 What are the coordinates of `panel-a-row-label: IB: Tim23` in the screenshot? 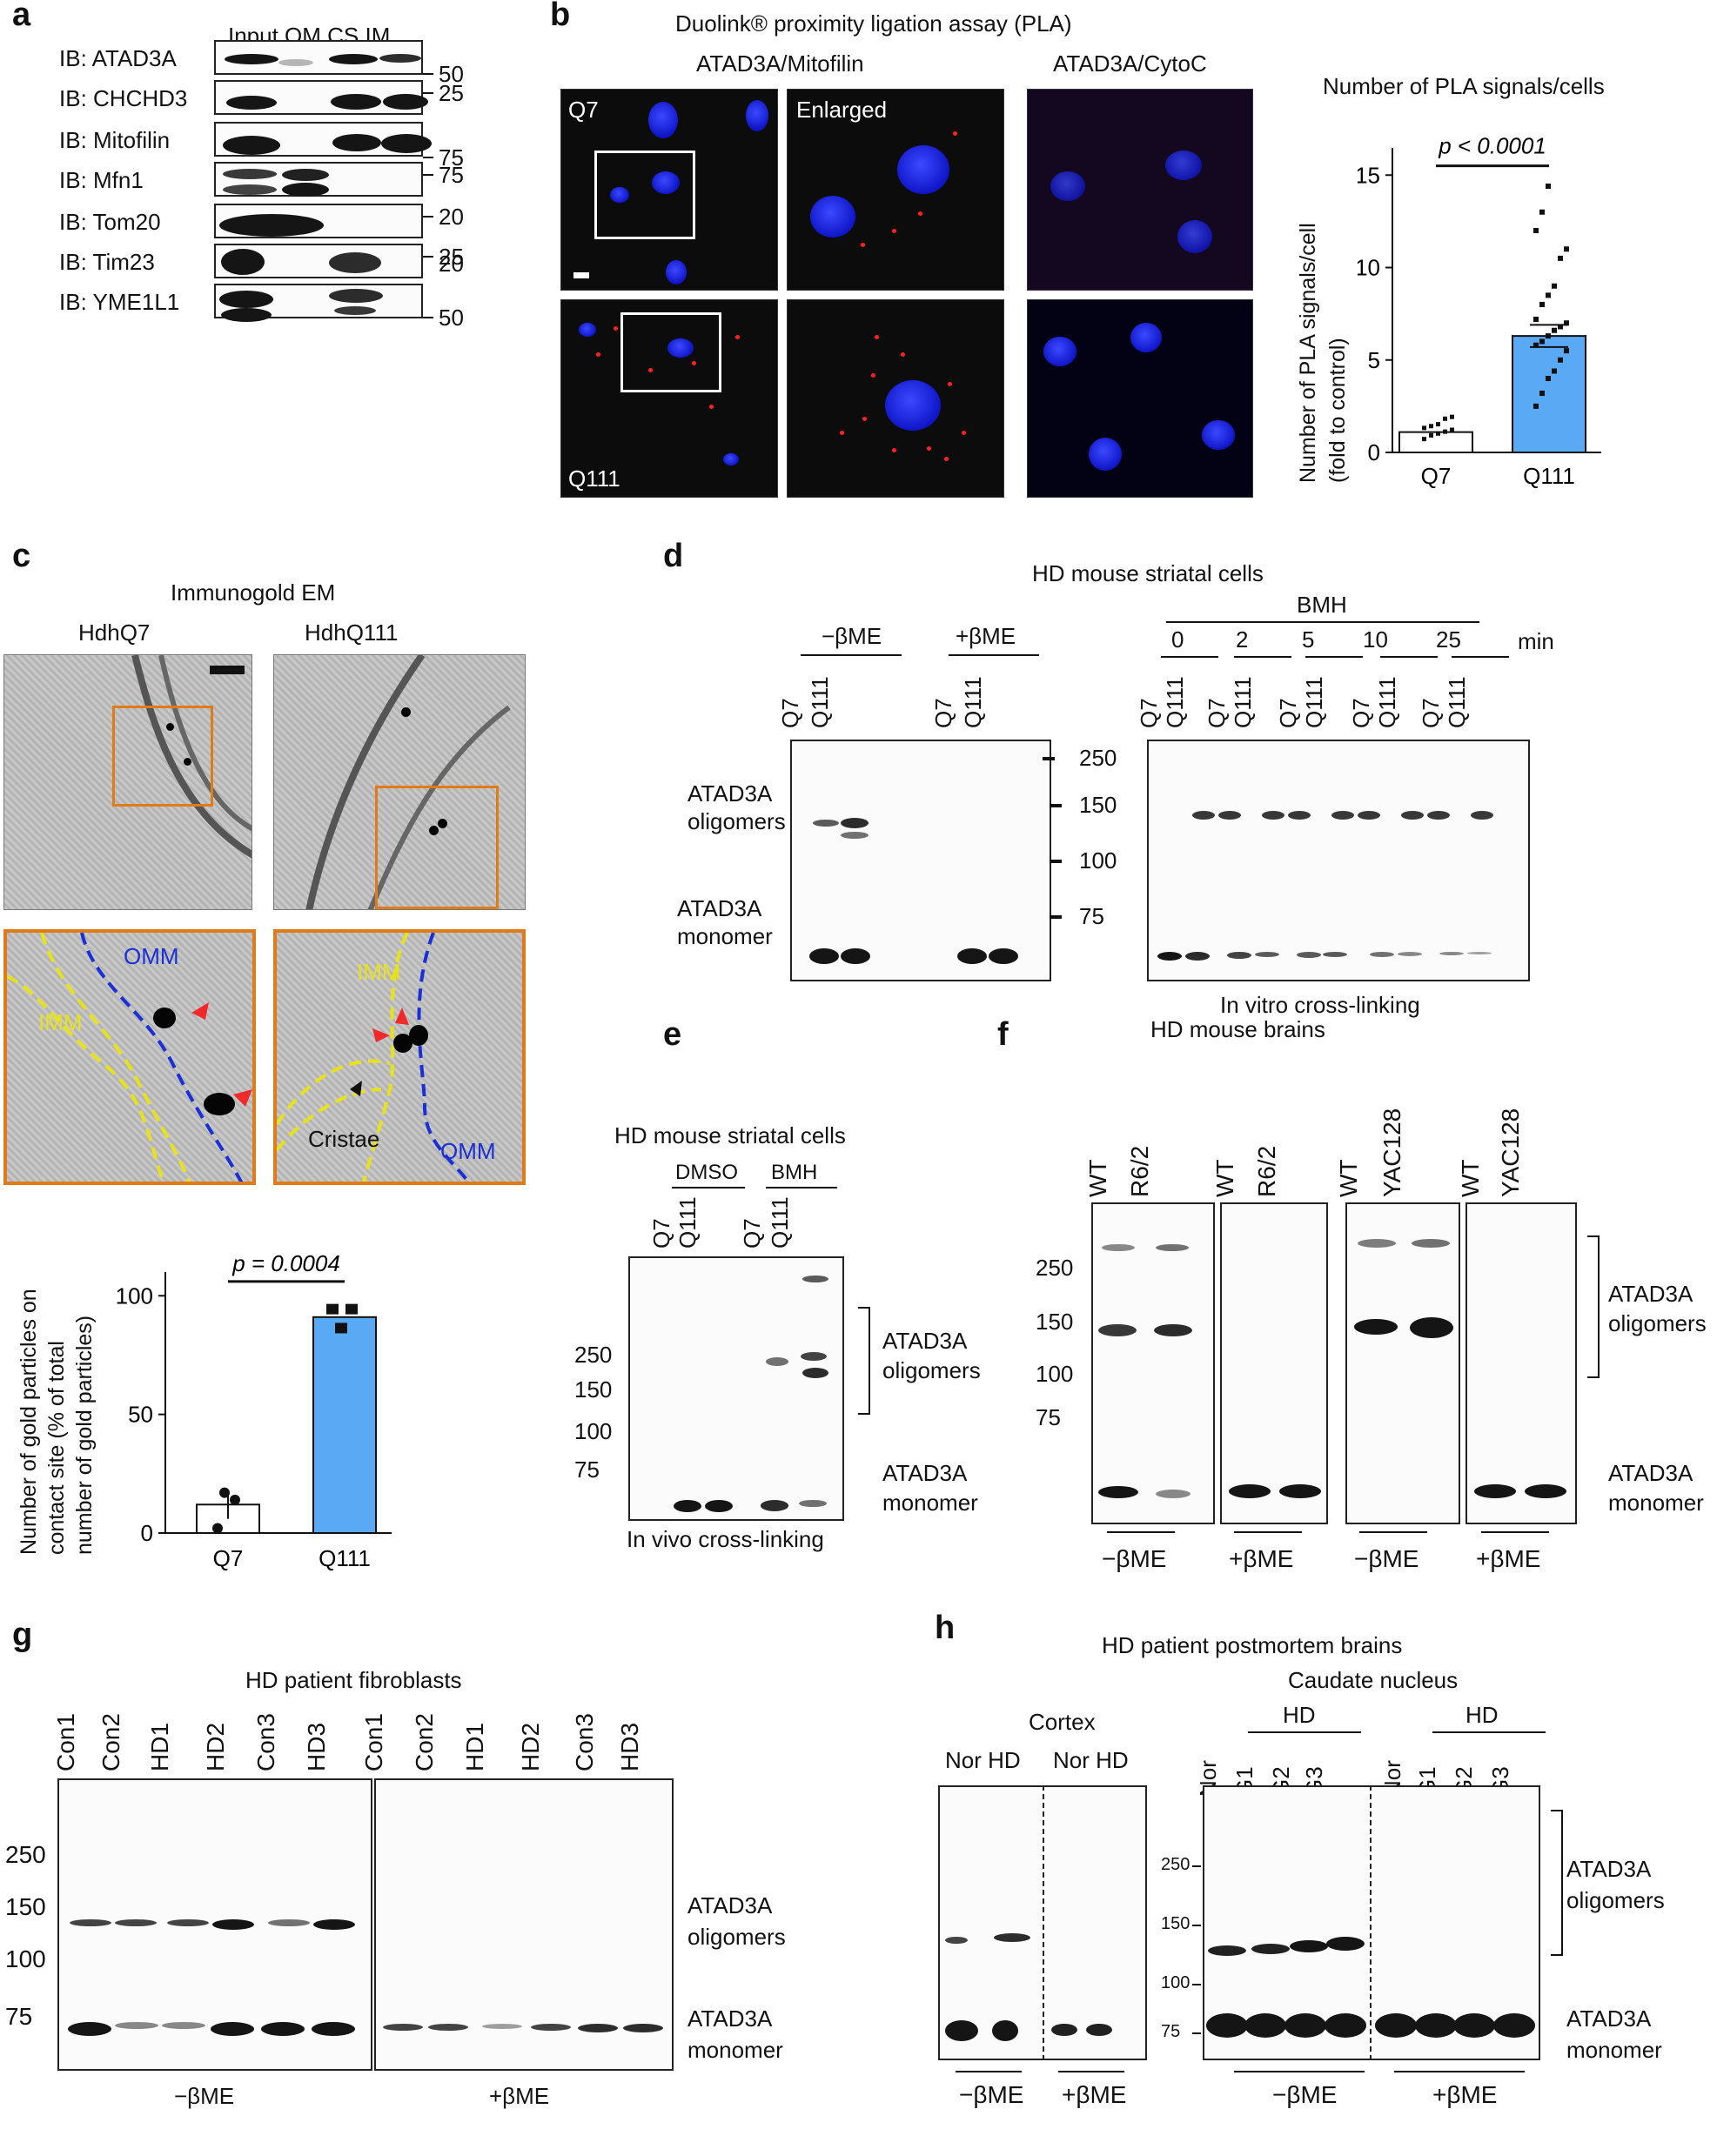 It's located at (107, 262).